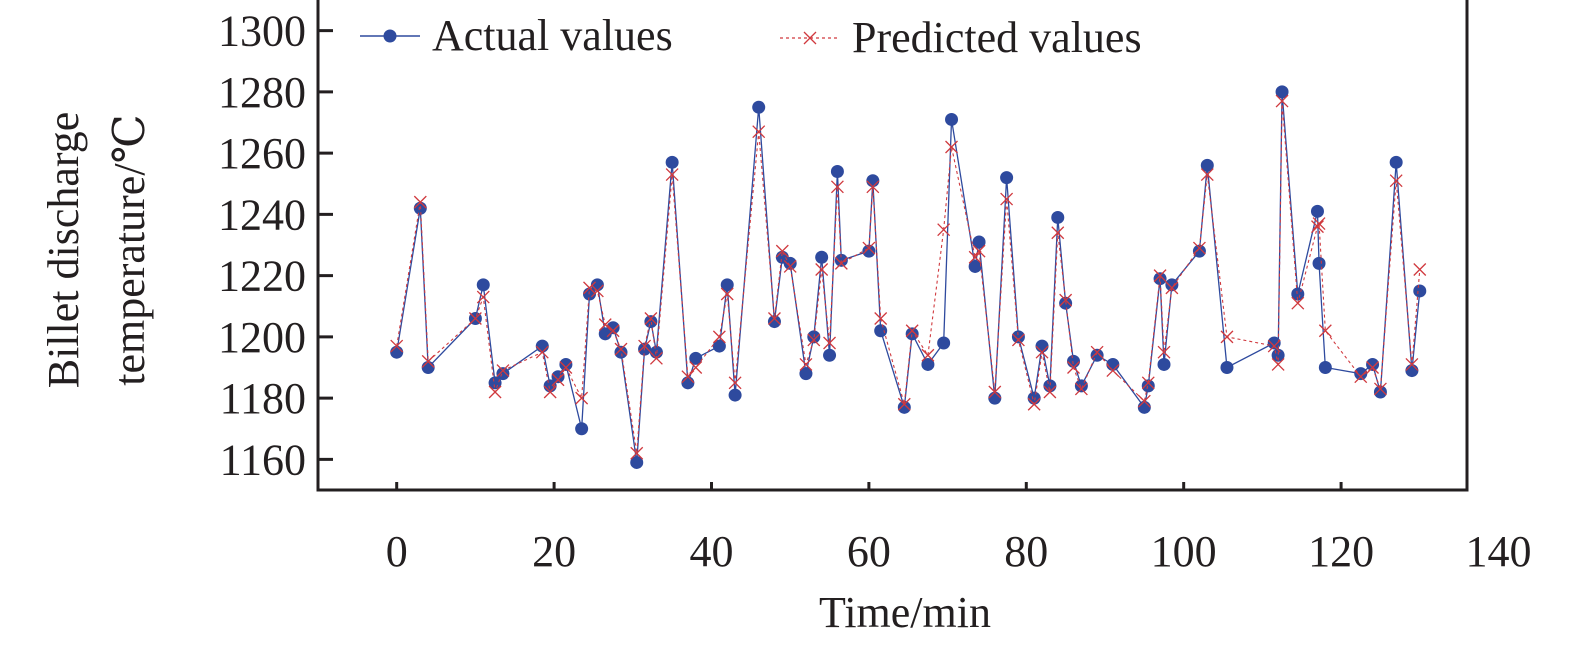 This screenshot has width=1575, height=654. Describe the element at coordinates (397, 551) in the screenshot. I see `x-tick-label: 0` at that location.